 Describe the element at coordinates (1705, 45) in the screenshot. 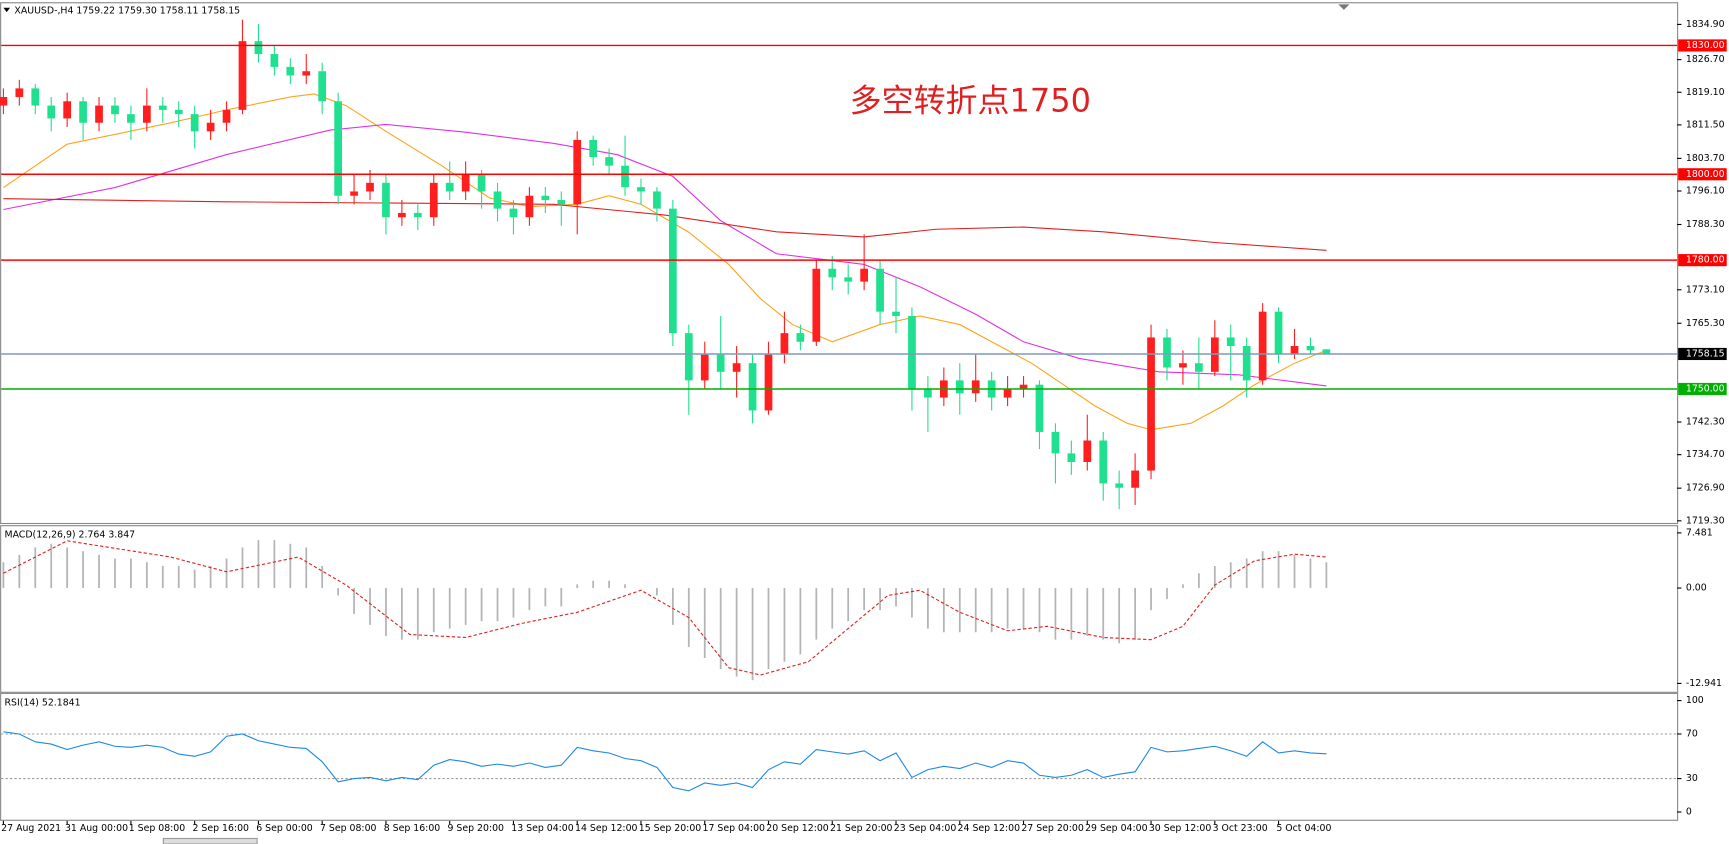

I see `level-label: 1830.00` at that location.